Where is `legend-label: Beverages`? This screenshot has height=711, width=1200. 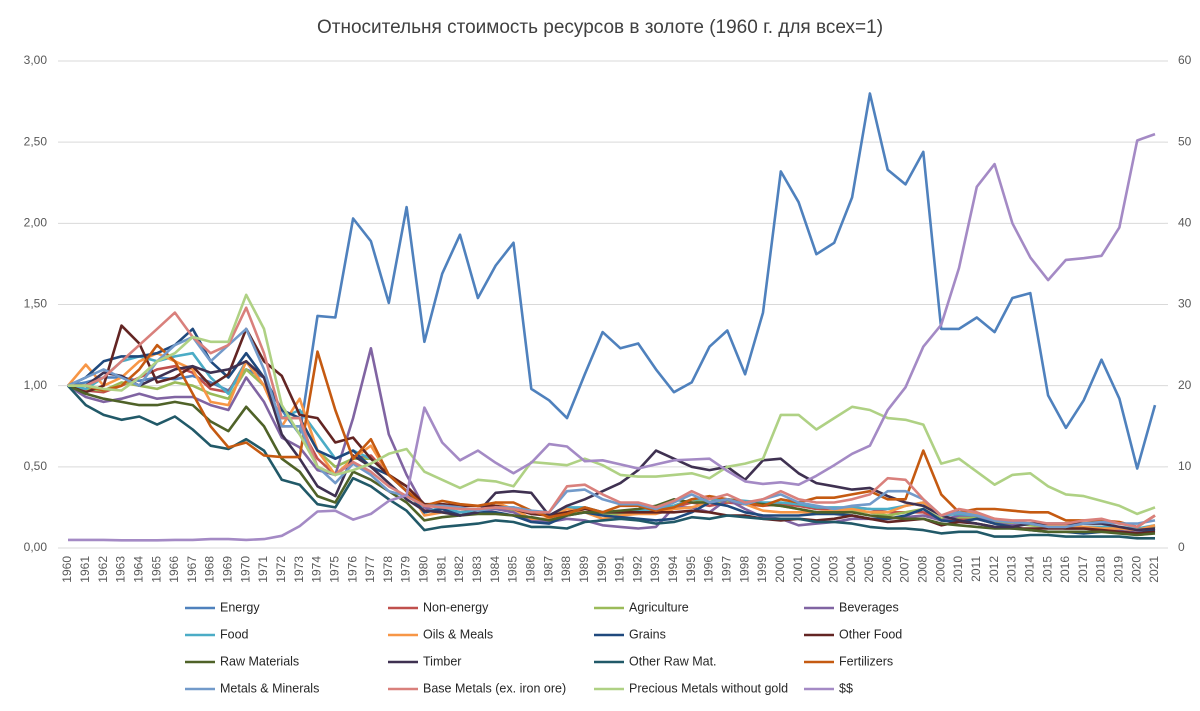
legend-label: Beverages is located at coordinates (869, 607).